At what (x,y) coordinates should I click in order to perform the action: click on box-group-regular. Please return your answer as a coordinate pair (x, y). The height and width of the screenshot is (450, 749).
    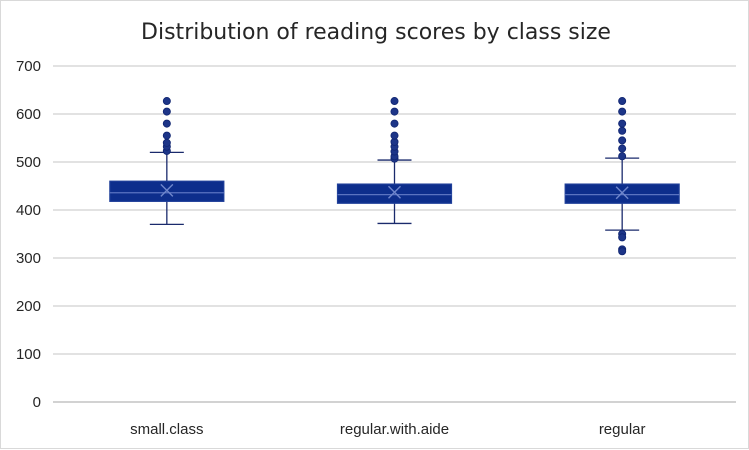
    Looking at the image, I should click on (622, 176).